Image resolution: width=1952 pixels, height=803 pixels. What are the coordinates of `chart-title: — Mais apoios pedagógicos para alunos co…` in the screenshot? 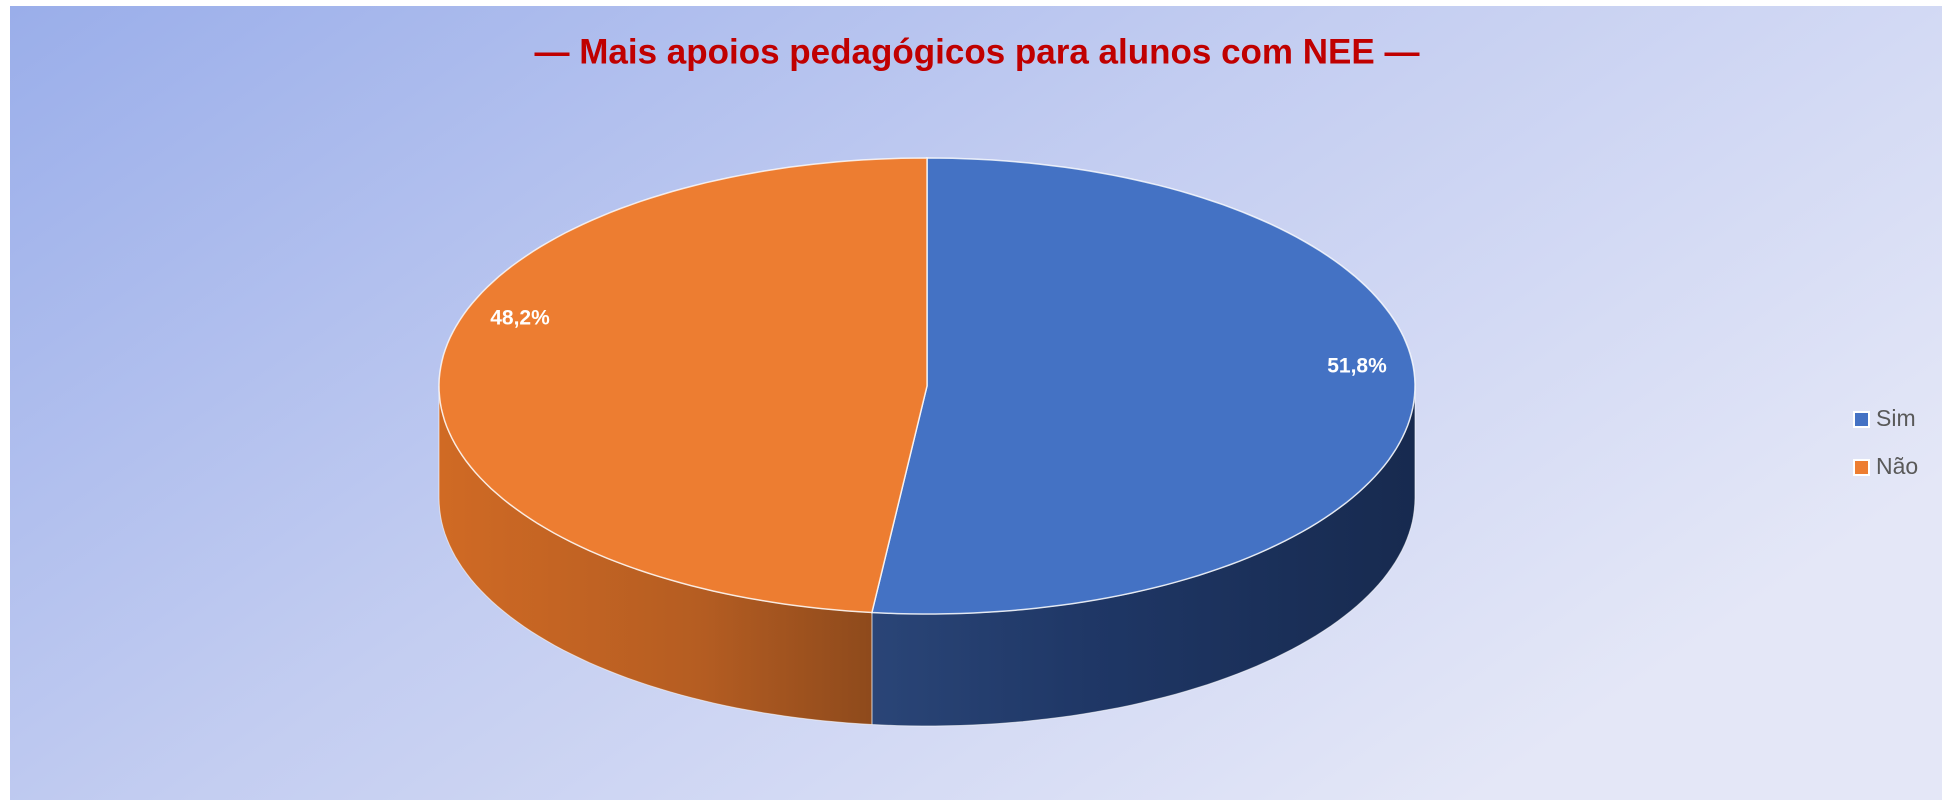 It's located at (977, 51).